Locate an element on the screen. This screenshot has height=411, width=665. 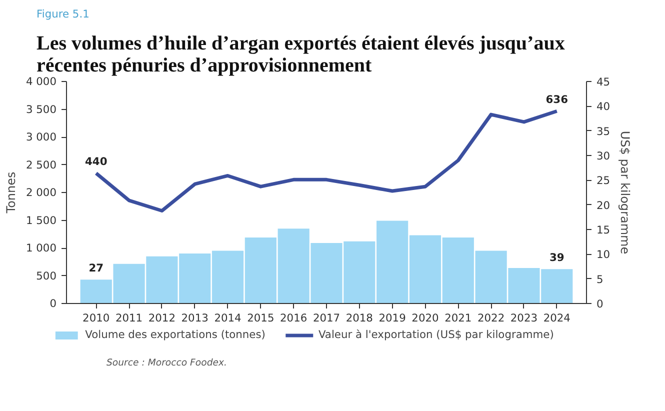
x-tick-label: 2013 is located at coordinates (194, 318).